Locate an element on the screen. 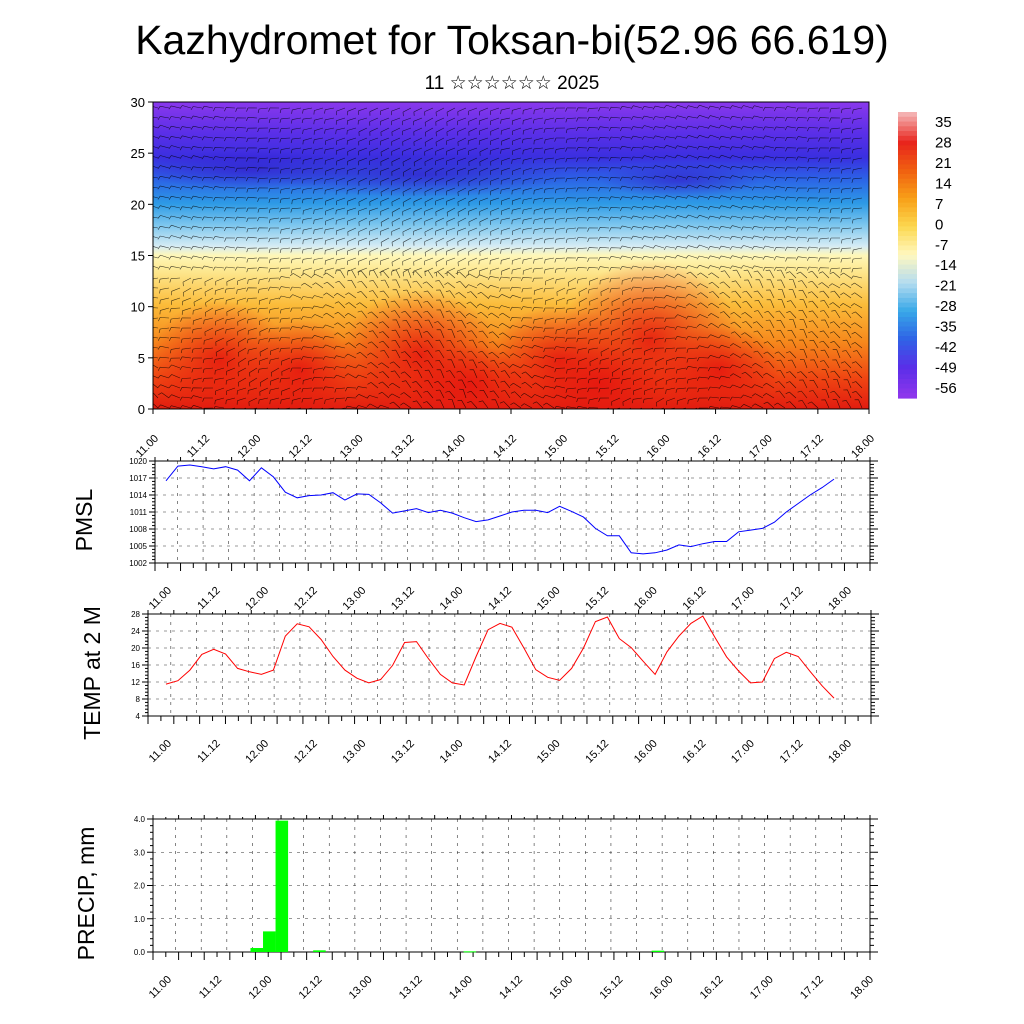 This screenshot has width=1024, height=1024. y-tick-label: 15 is located at coordinates (138, 256).